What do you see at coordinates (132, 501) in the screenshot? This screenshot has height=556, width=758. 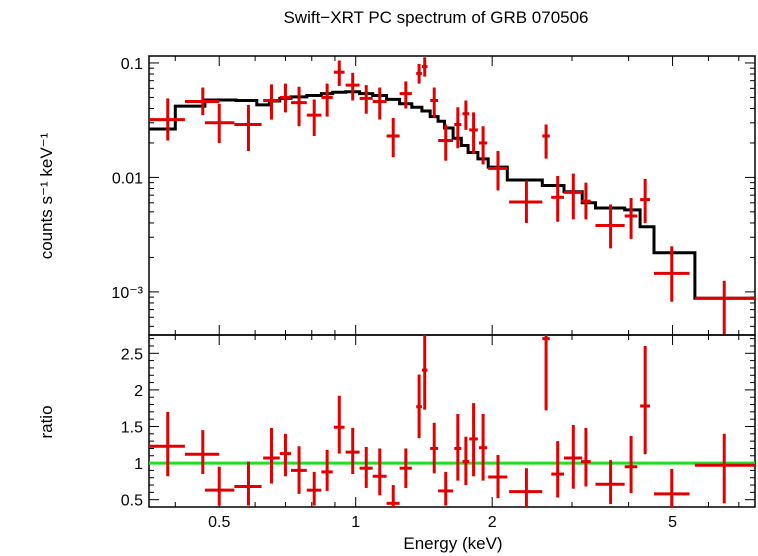 I see `y-tick-label: 0.5` at bounding box center [132, 501].